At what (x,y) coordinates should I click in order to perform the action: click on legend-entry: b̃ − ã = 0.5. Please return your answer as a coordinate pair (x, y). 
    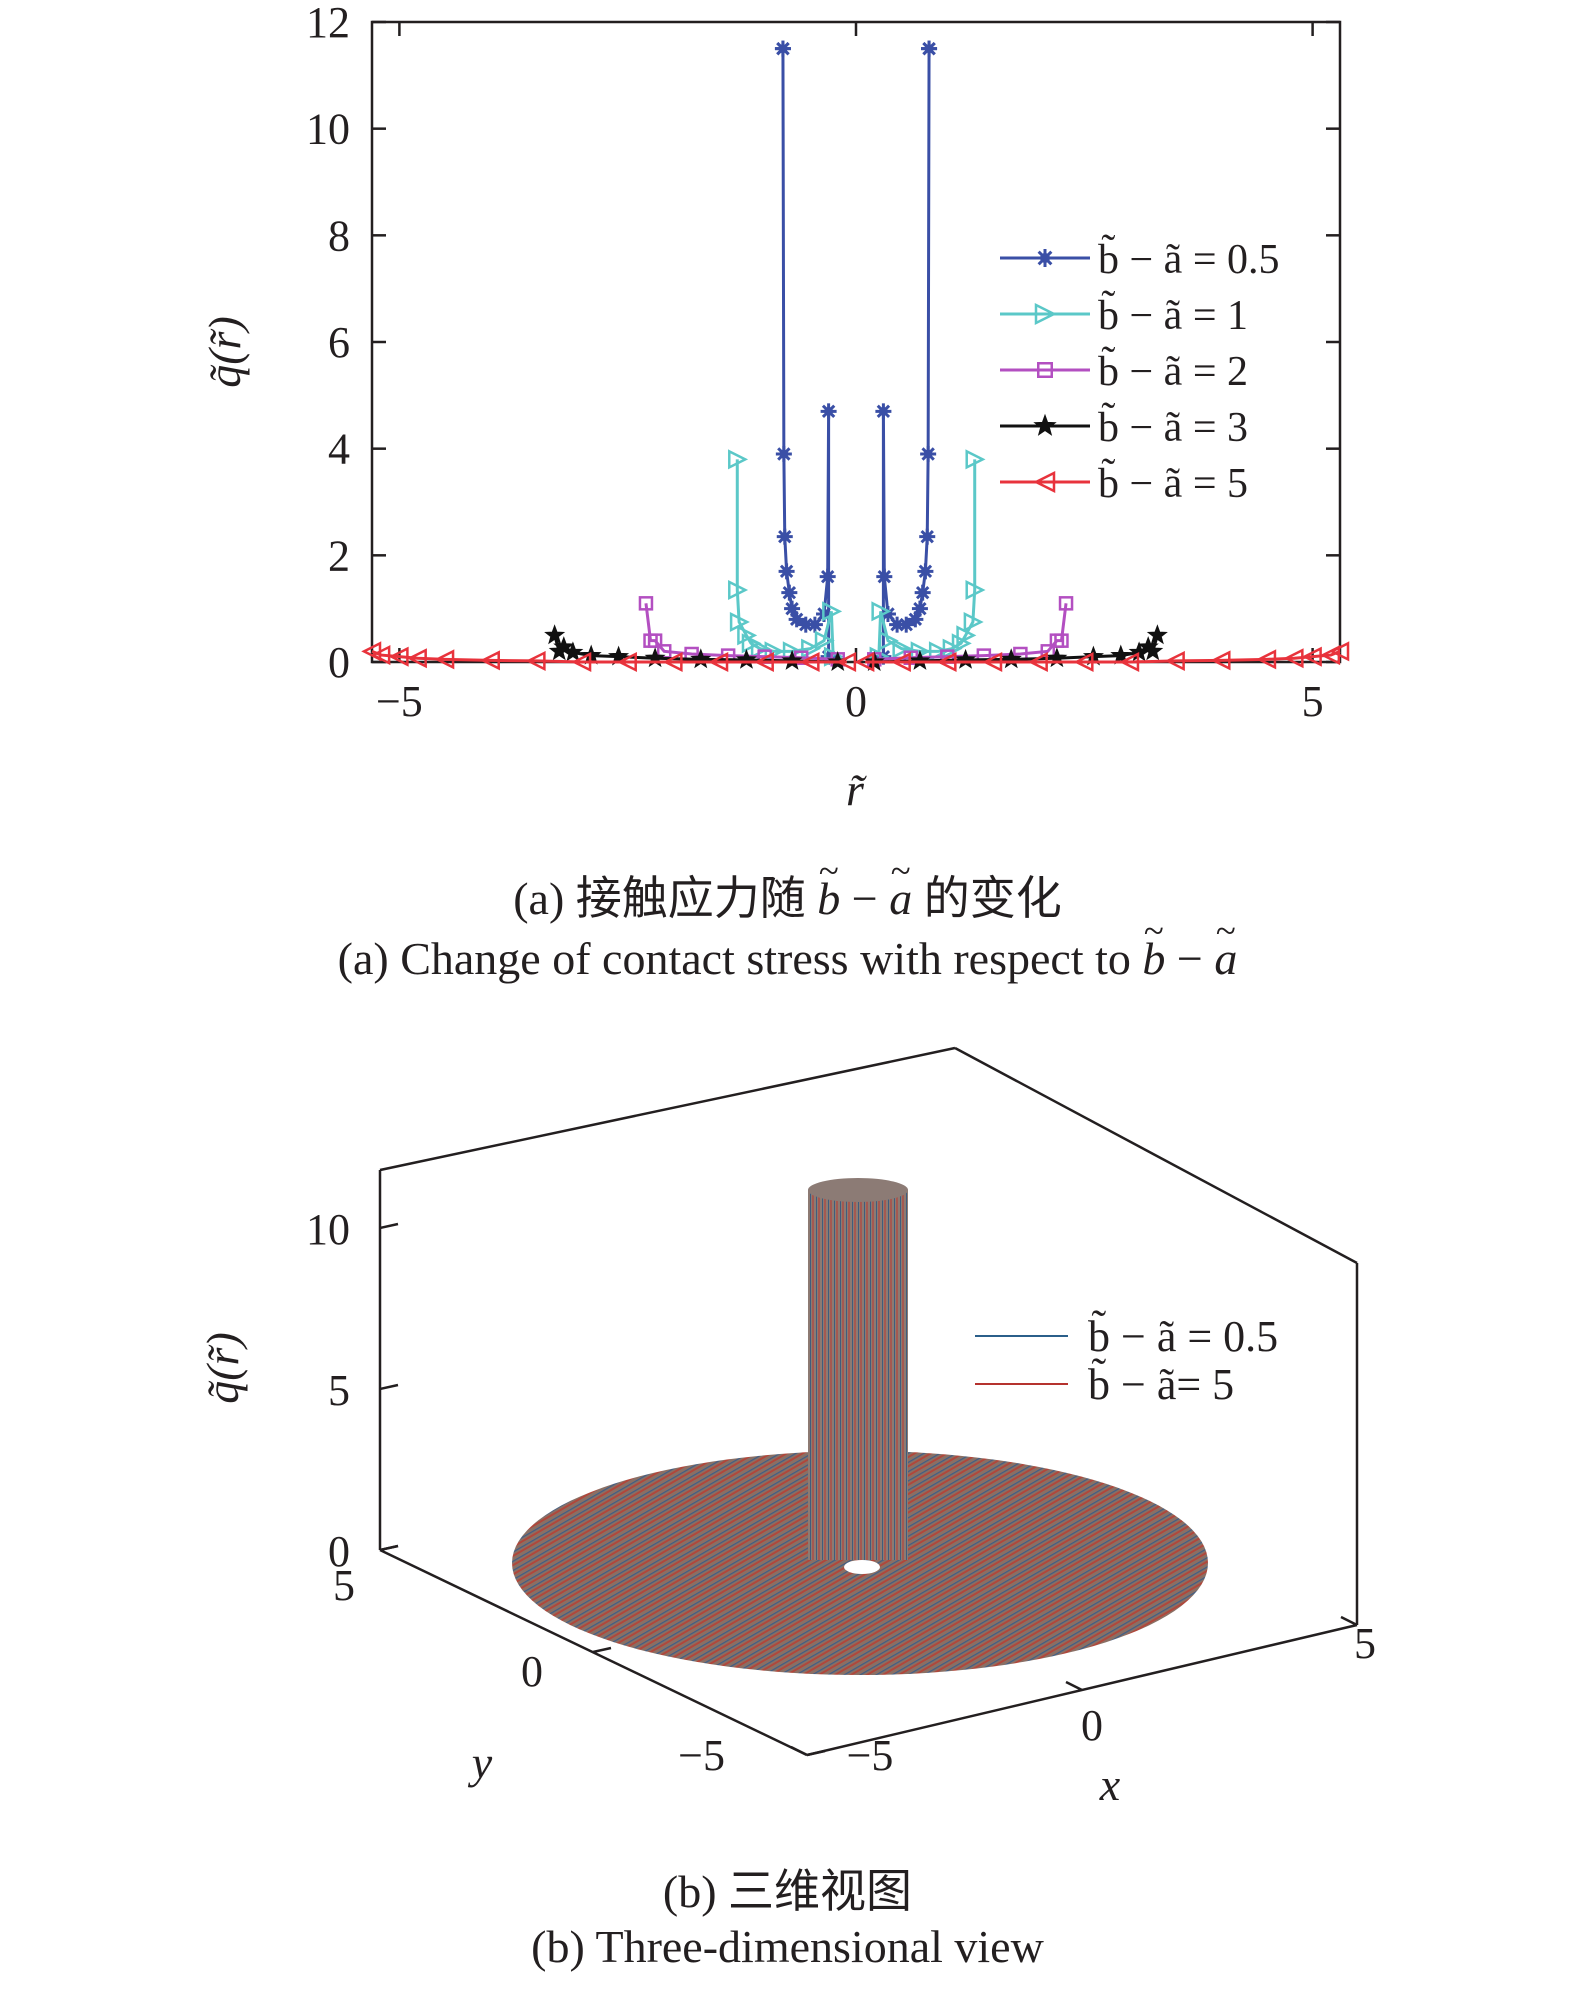
    Looking at the image, I should click on (1140, 258).